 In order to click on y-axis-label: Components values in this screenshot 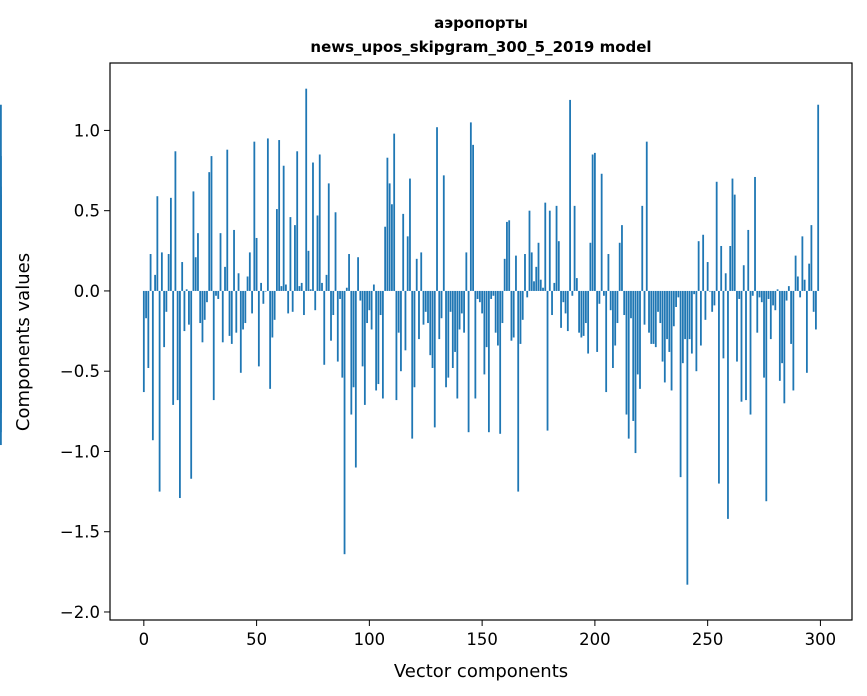, I will do `click(23, 342)`.